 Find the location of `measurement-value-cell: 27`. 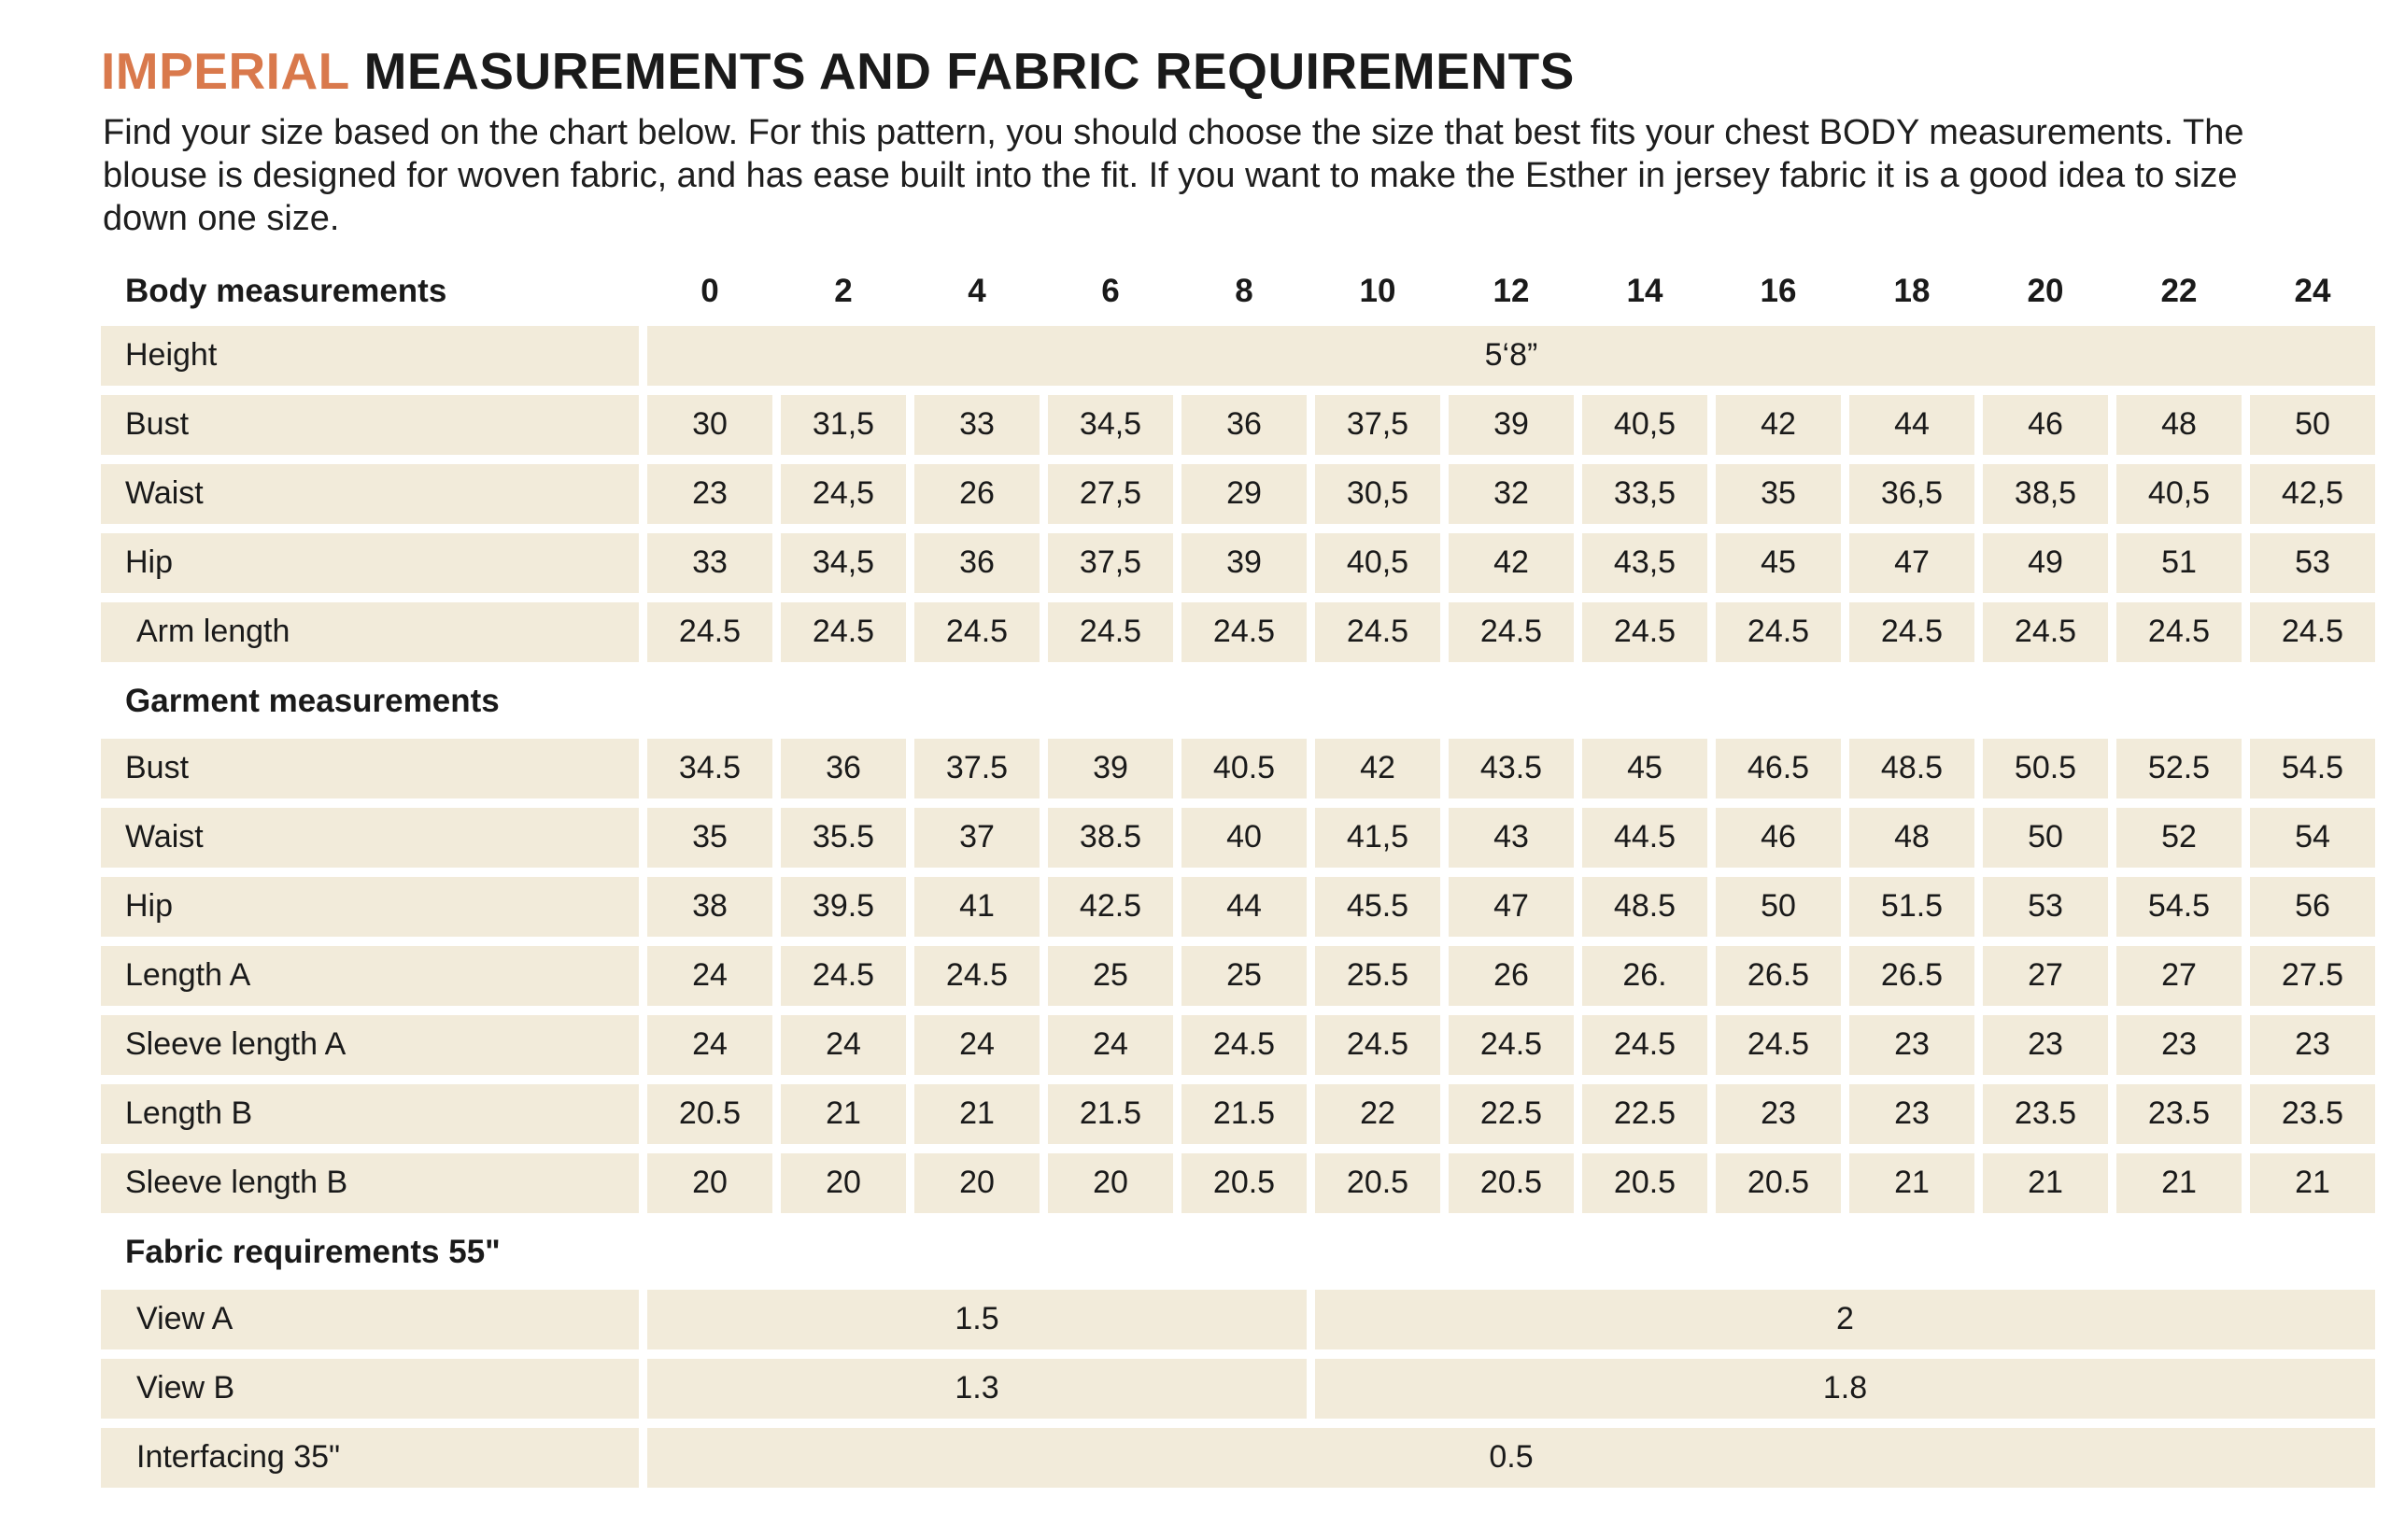

measurement-value-cell: 27 is located at coordinates (2045, 975).